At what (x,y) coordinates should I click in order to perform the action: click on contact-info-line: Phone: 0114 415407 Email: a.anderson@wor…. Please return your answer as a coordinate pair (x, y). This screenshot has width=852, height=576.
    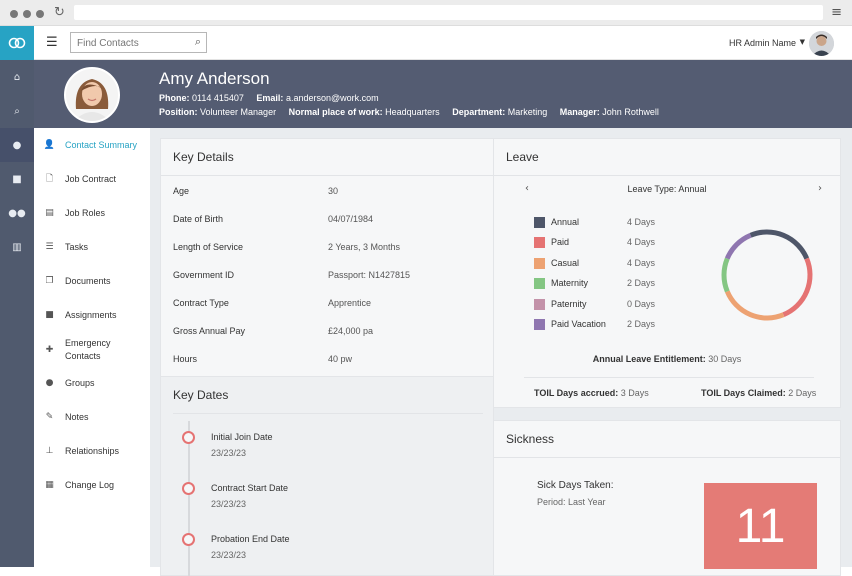
    Looking at the image, I should click on (274, 98).